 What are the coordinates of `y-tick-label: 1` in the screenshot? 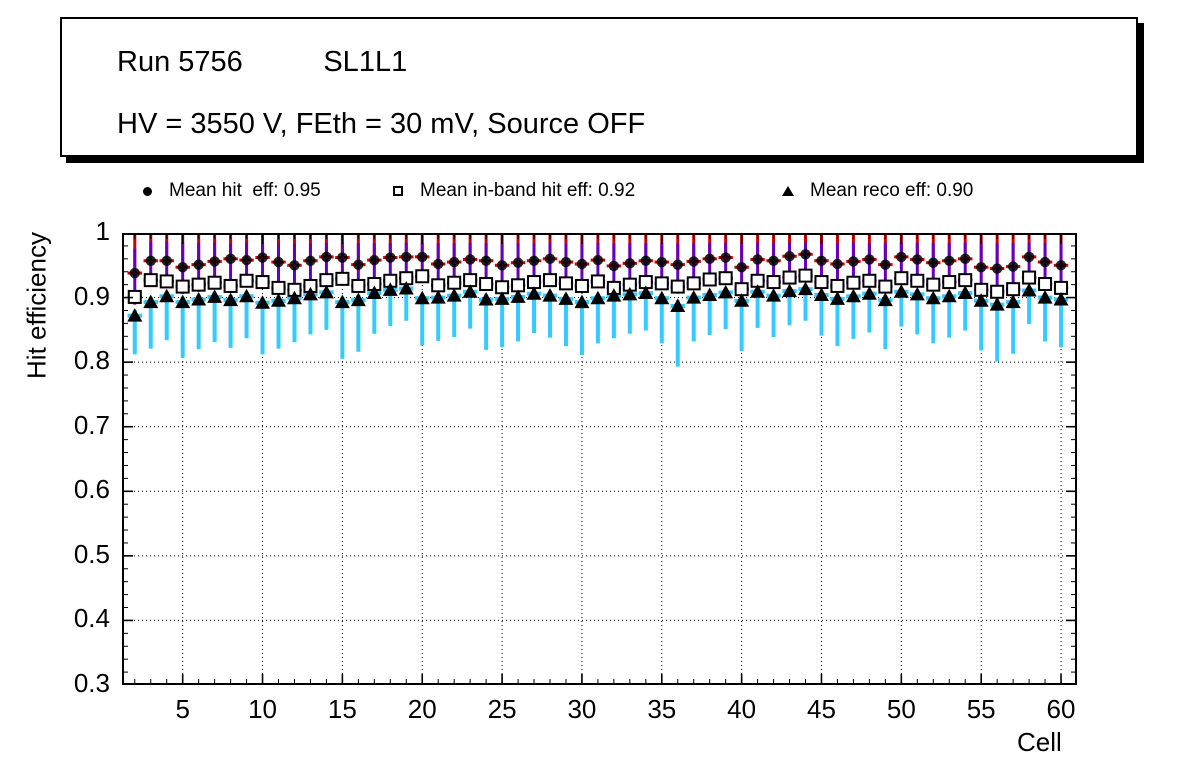 It's located at (102, 231).